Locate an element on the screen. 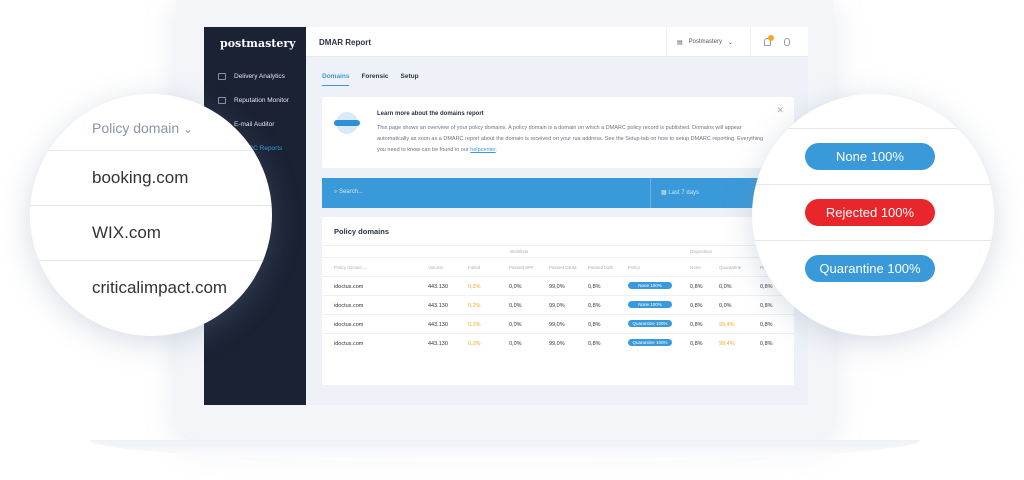  laptop-base is located at coordinates (505, 451).